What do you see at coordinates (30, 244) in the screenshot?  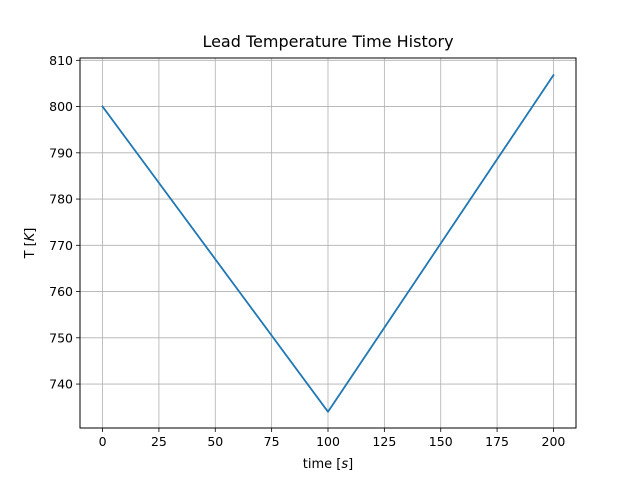 I see `y-axis-label: T [K]` at bounding box center [30, 244].